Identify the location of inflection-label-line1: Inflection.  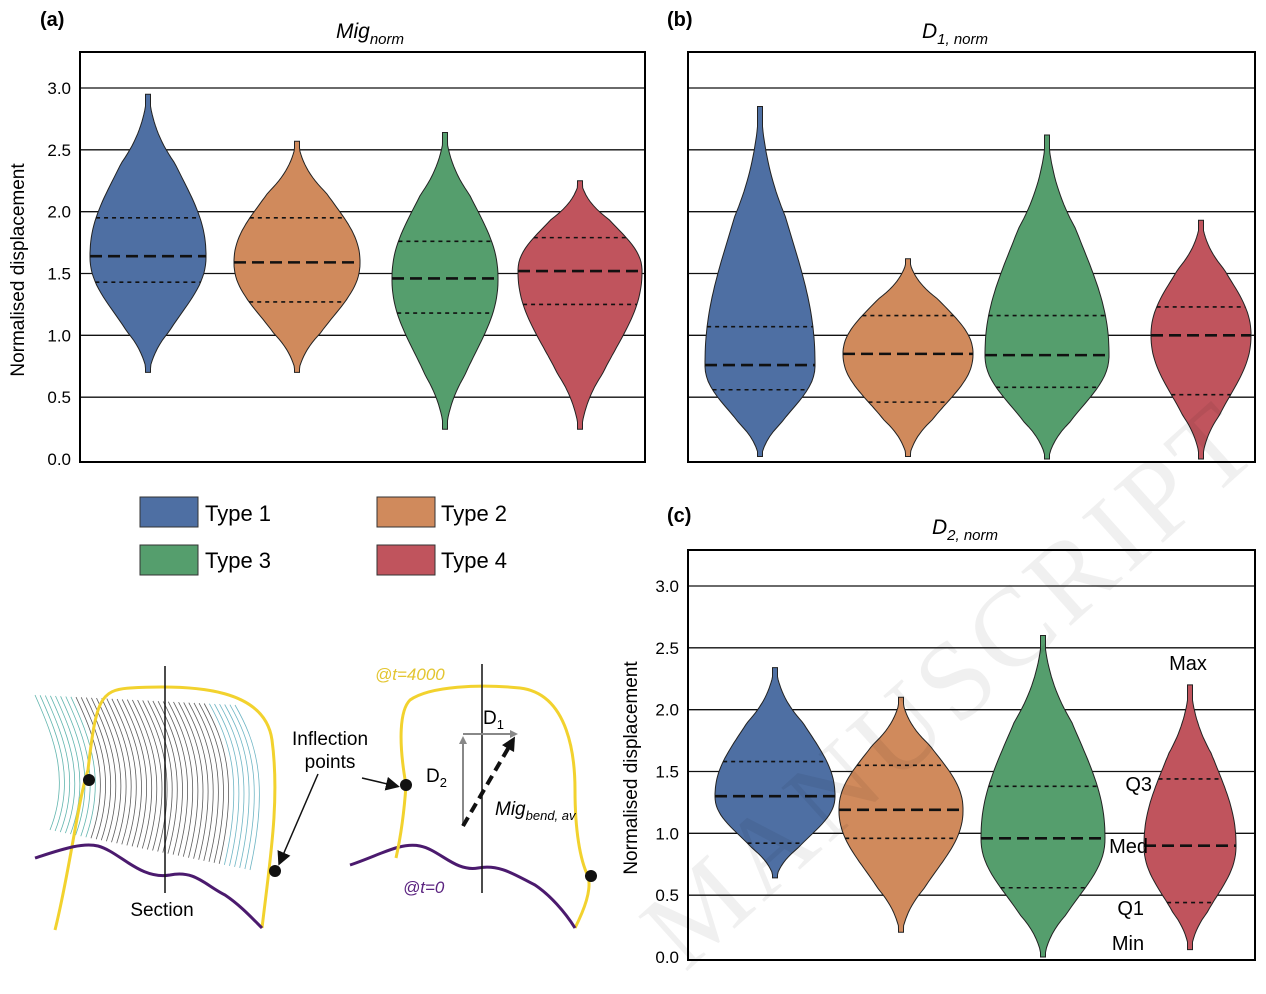
(330, 739).